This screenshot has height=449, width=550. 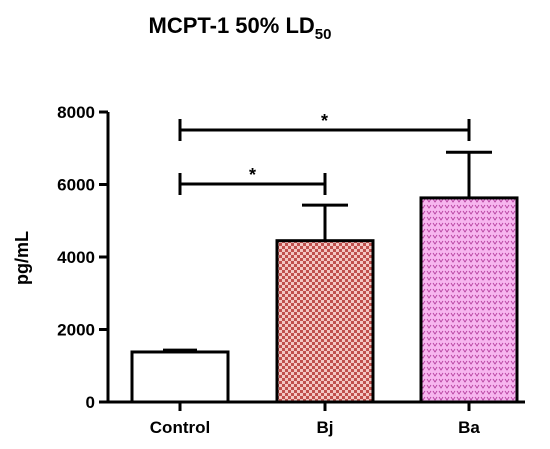 What do you see at coordinates (469, 427) in the screenshot?
I see `x-tick-label: Ba` at bounding box center [469, 427].